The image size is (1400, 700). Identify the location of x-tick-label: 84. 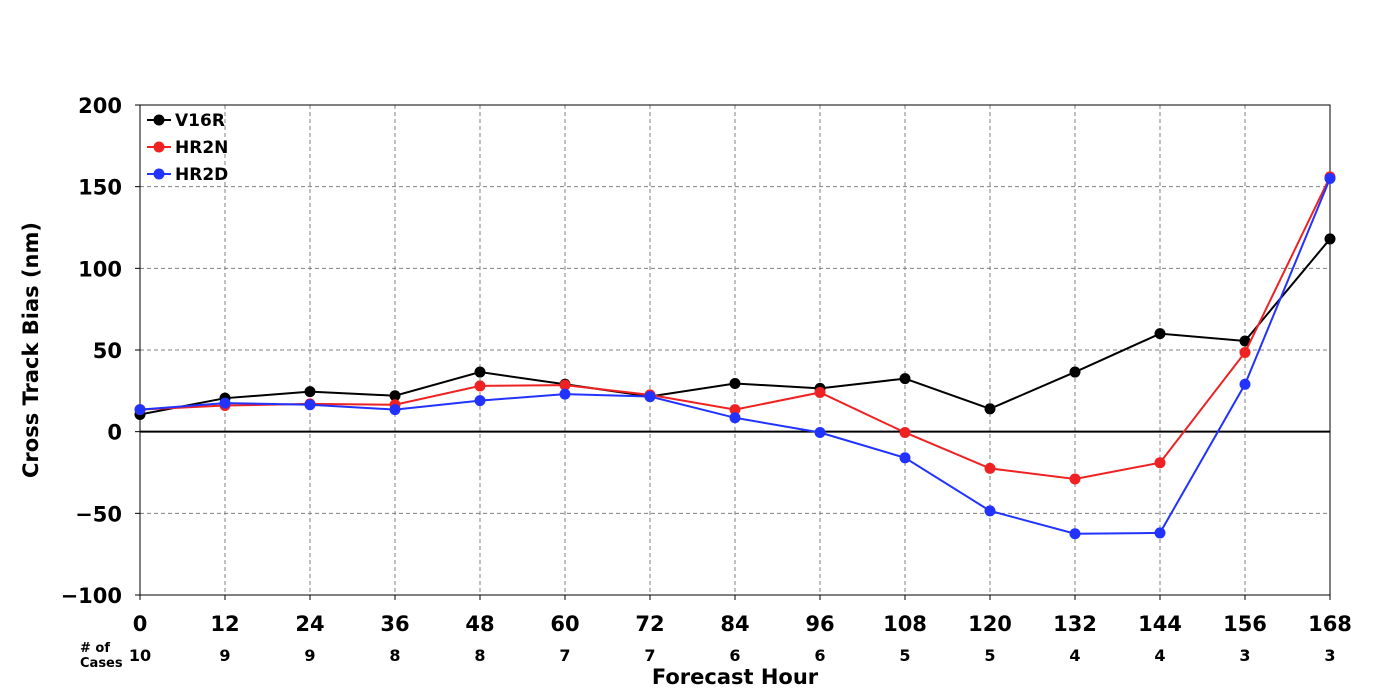
(734, 624).